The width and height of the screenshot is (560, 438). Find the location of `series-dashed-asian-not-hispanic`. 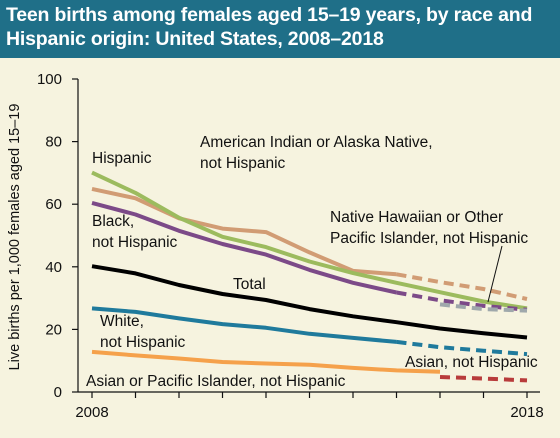

series-dashed-asian-not-hispanic is located at coordinates (483, 379).